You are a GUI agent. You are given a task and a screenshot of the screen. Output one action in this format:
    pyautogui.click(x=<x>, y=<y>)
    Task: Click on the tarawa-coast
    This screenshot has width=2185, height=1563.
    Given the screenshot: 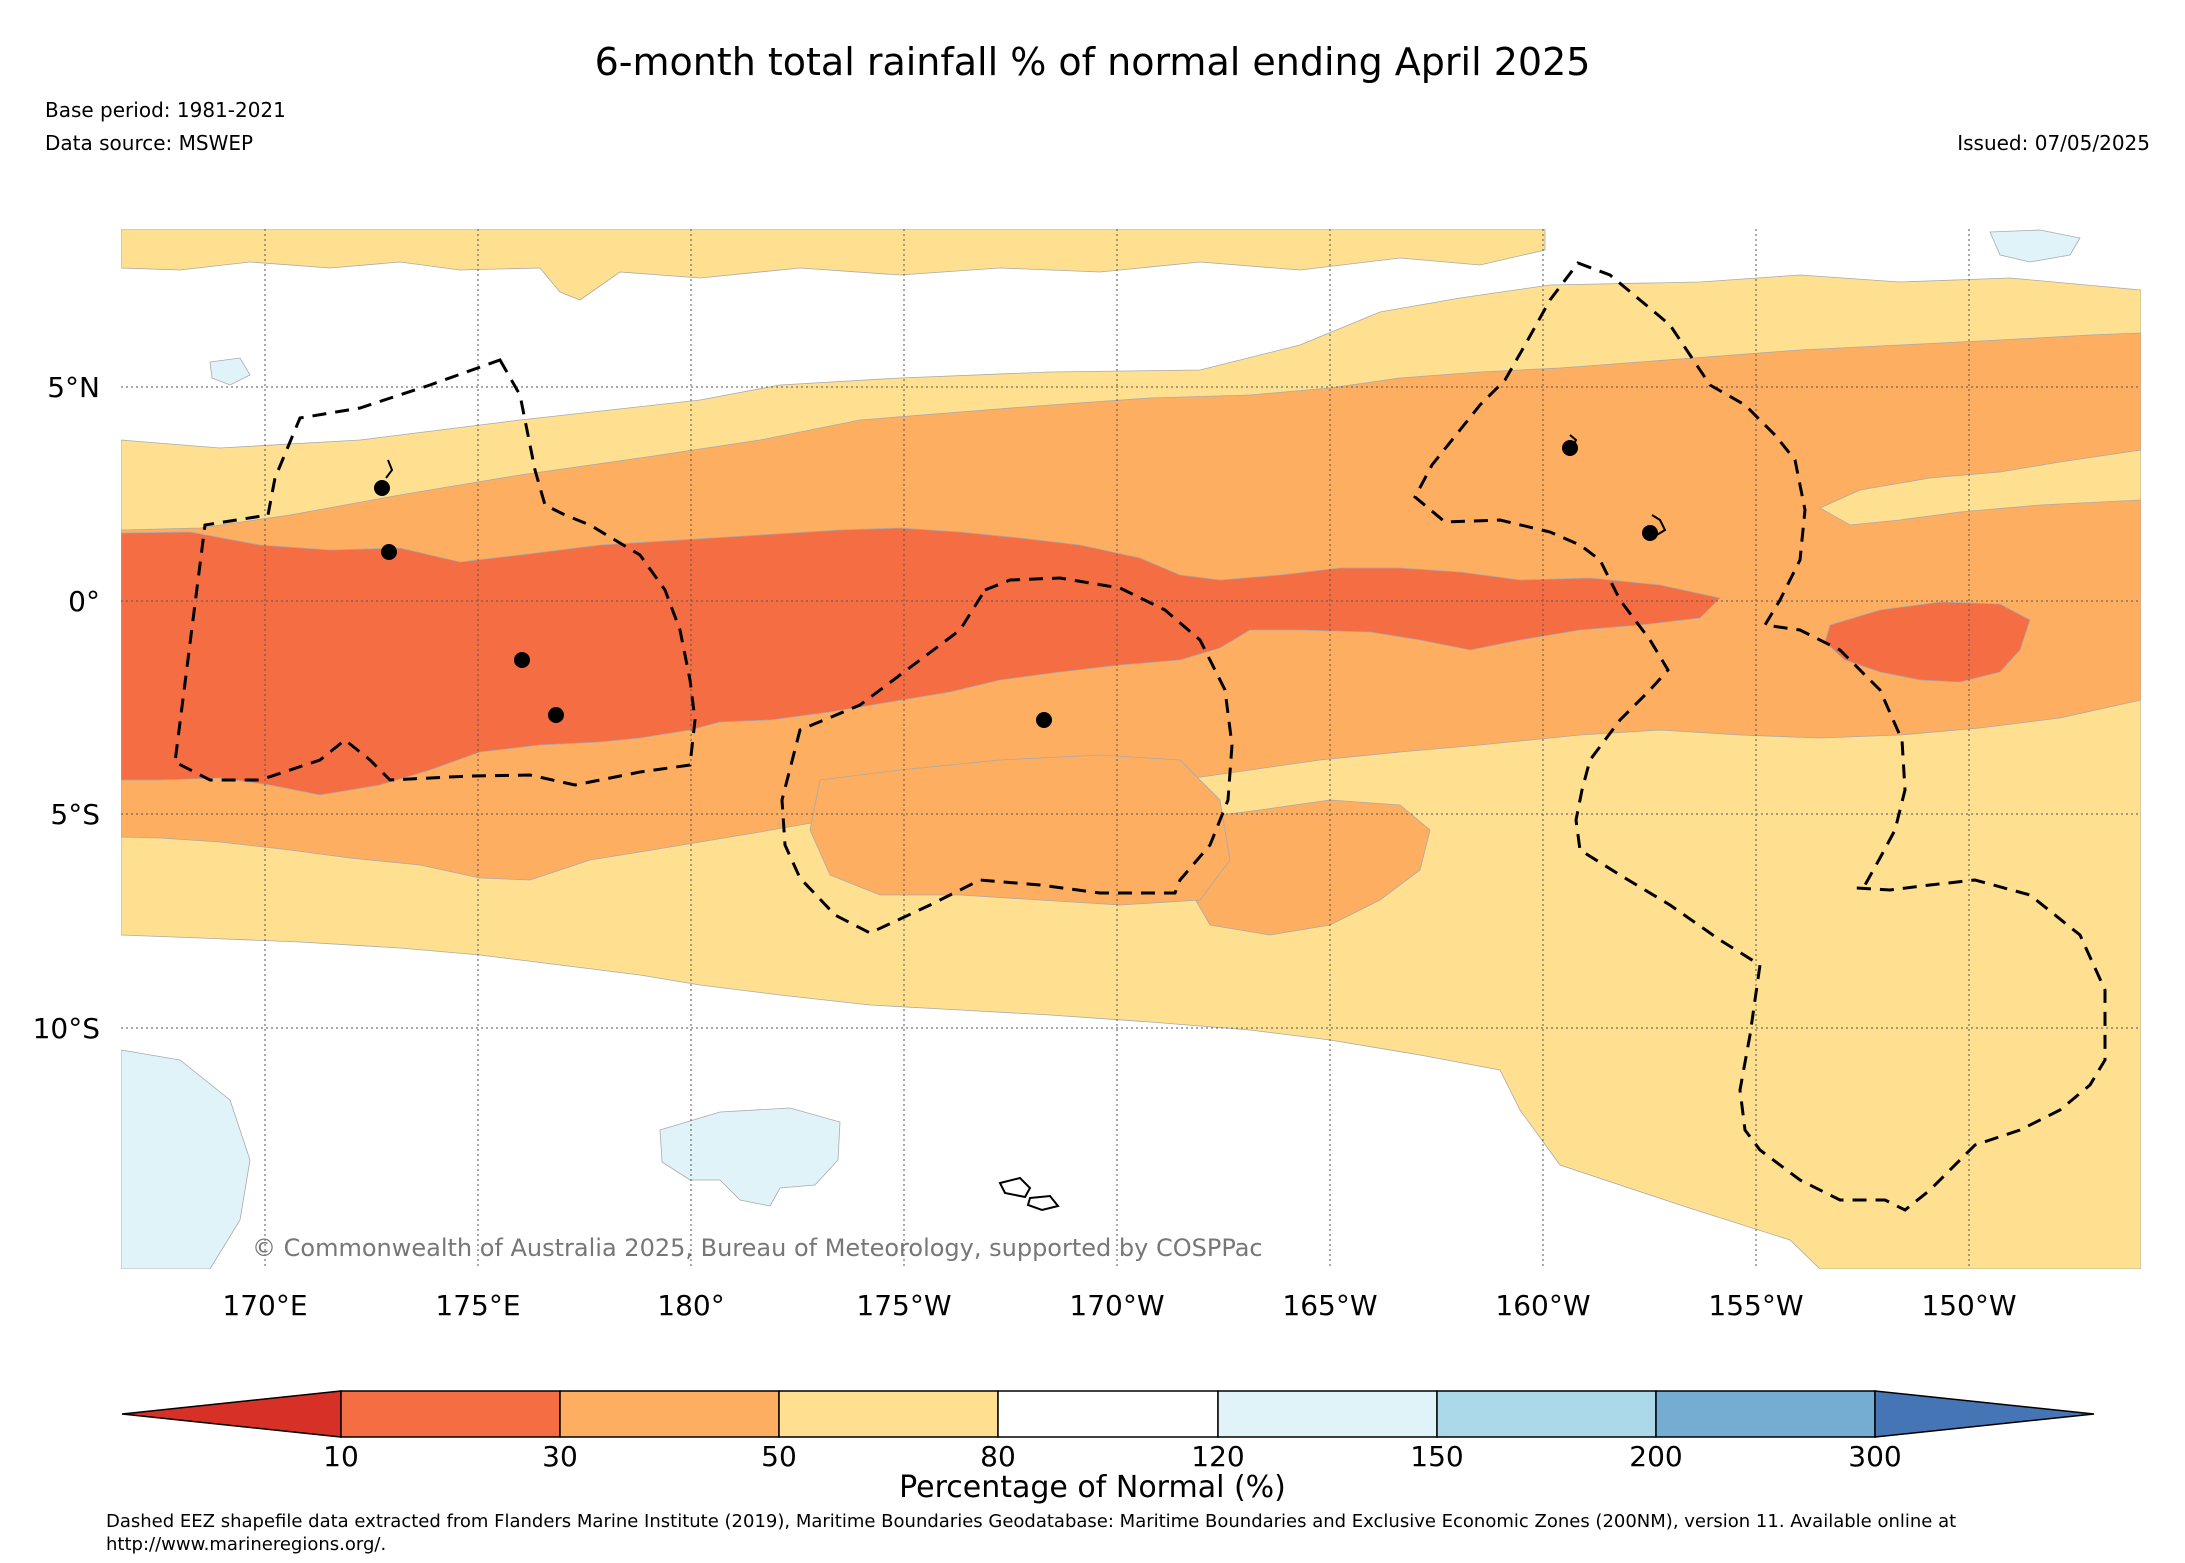 What is the action you would take?
    pyautogui.click(x=389, y=469)
    